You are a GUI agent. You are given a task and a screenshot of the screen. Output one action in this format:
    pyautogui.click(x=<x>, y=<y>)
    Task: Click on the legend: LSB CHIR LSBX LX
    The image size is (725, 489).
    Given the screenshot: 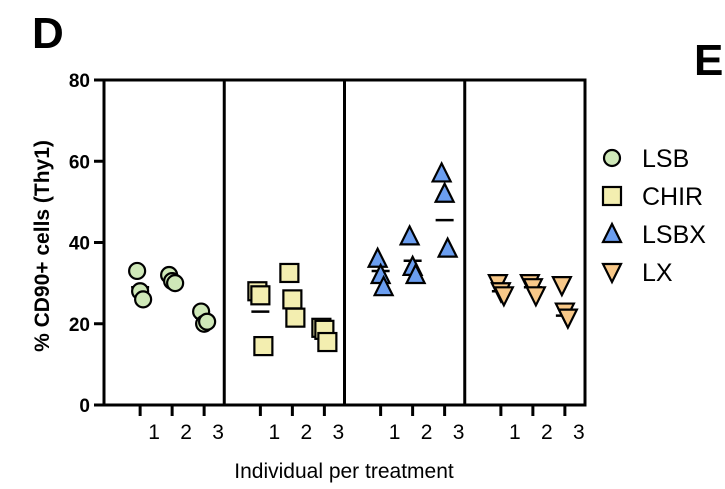 What is the action you would take?
    pyautogui.click(x=653, y=216)
    